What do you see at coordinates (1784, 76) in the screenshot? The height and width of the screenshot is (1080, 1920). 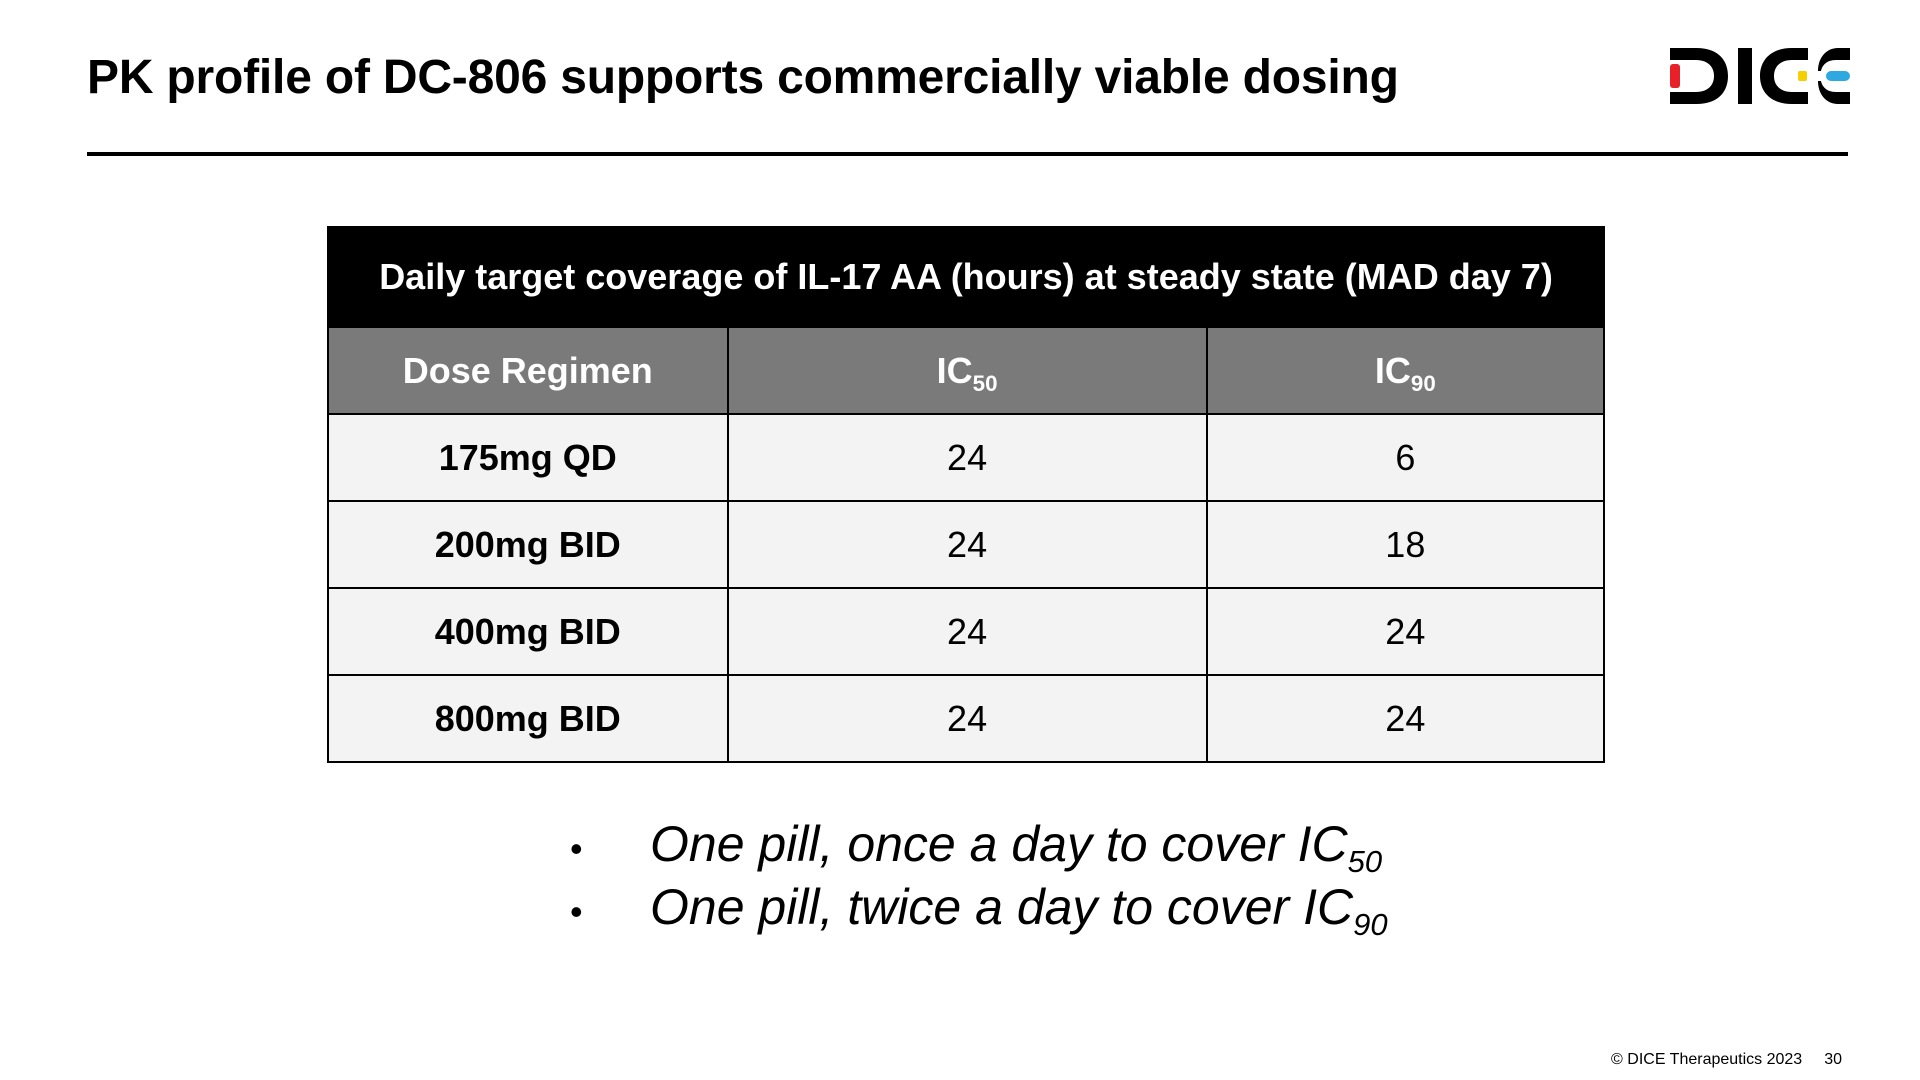 I see `logo-letter-c` at bounding box center [1784, 76].